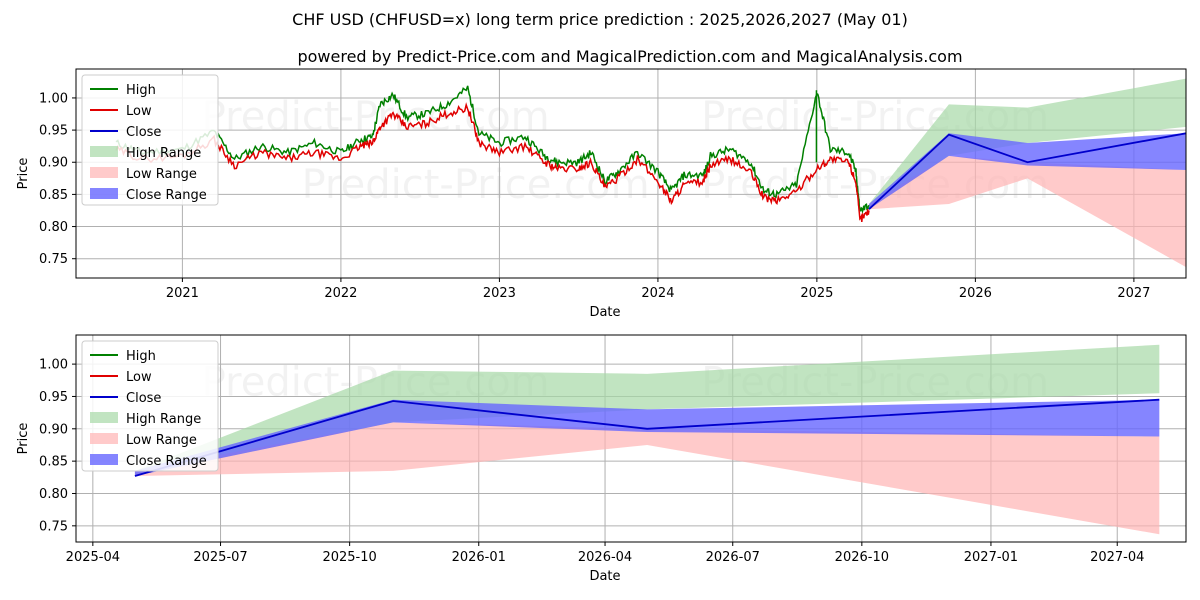  Describe the element at coordinates (1117, 557) in the screenshot. I see `x-tick-label: 2027-04` at that location.